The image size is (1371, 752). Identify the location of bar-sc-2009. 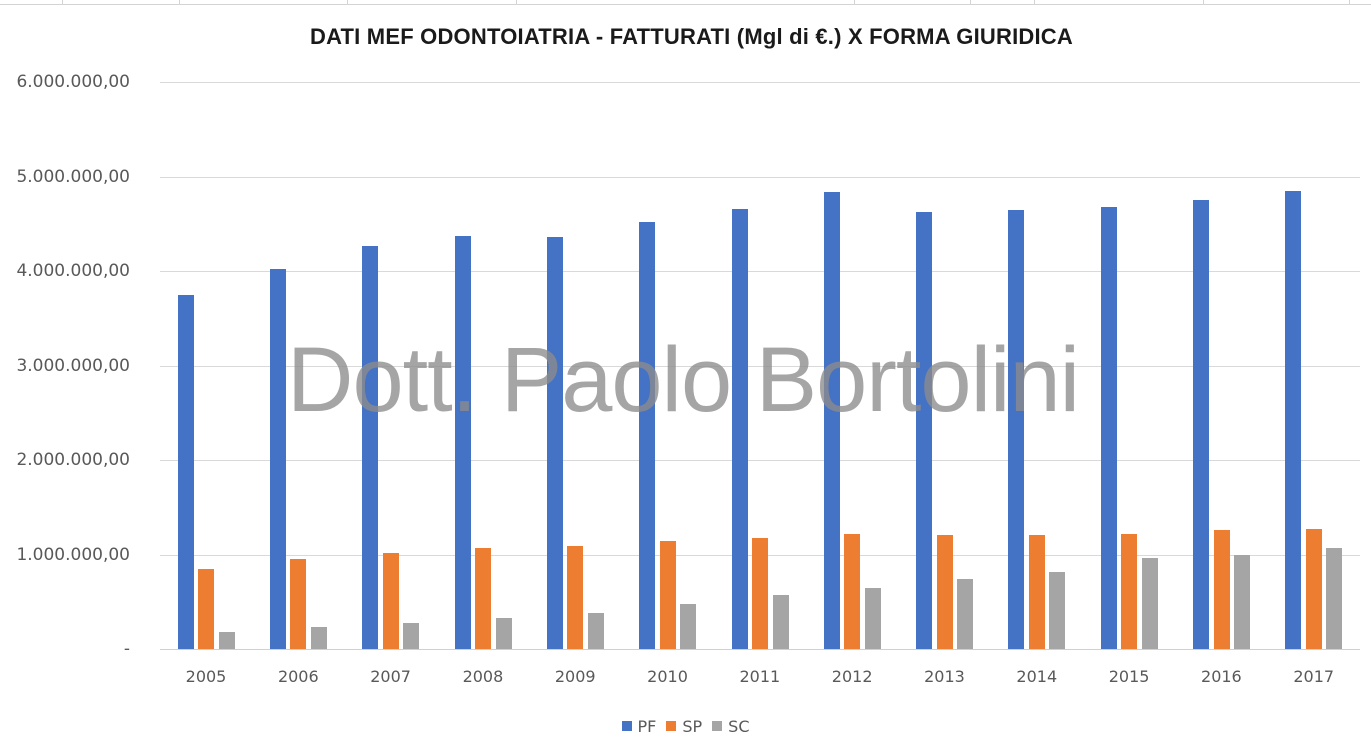
(595, 631).